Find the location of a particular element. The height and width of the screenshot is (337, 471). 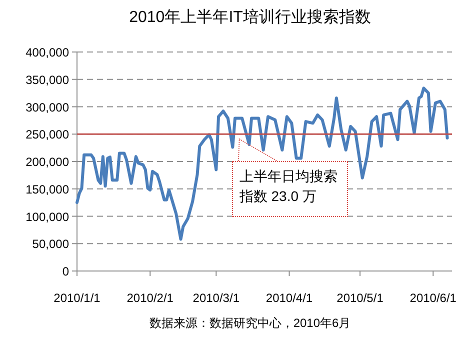

y-tick-label: 150,000 is located at coordinates (48, 189).